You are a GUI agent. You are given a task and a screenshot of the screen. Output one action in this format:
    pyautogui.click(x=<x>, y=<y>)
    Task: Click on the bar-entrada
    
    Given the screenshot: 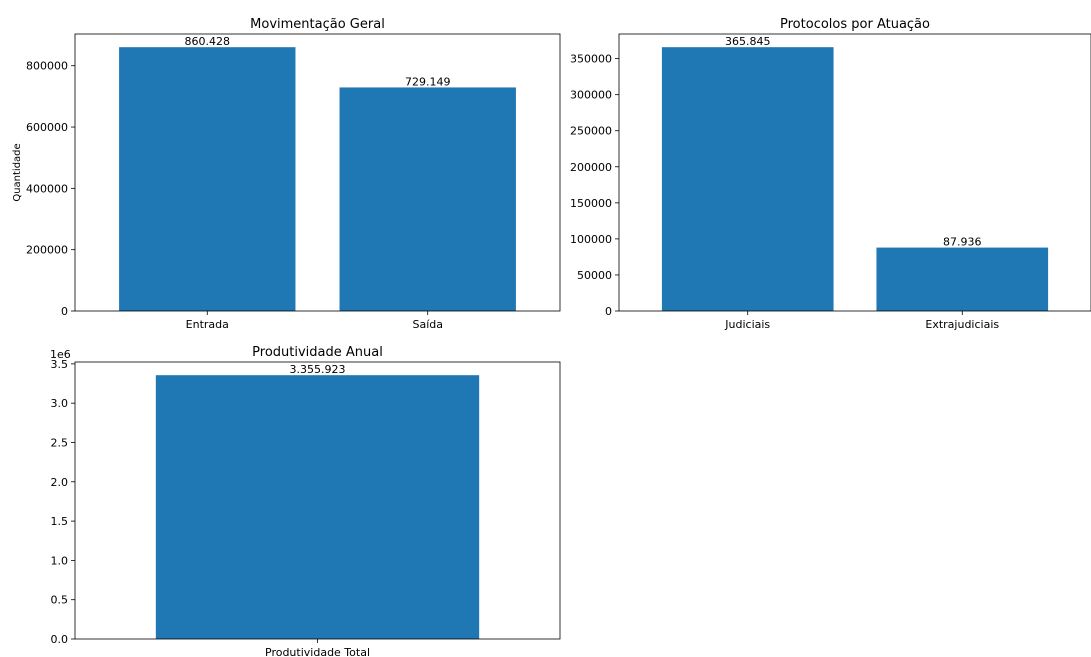 What is the action you would take?
    pyautogui.click(x=207, y=179)
    